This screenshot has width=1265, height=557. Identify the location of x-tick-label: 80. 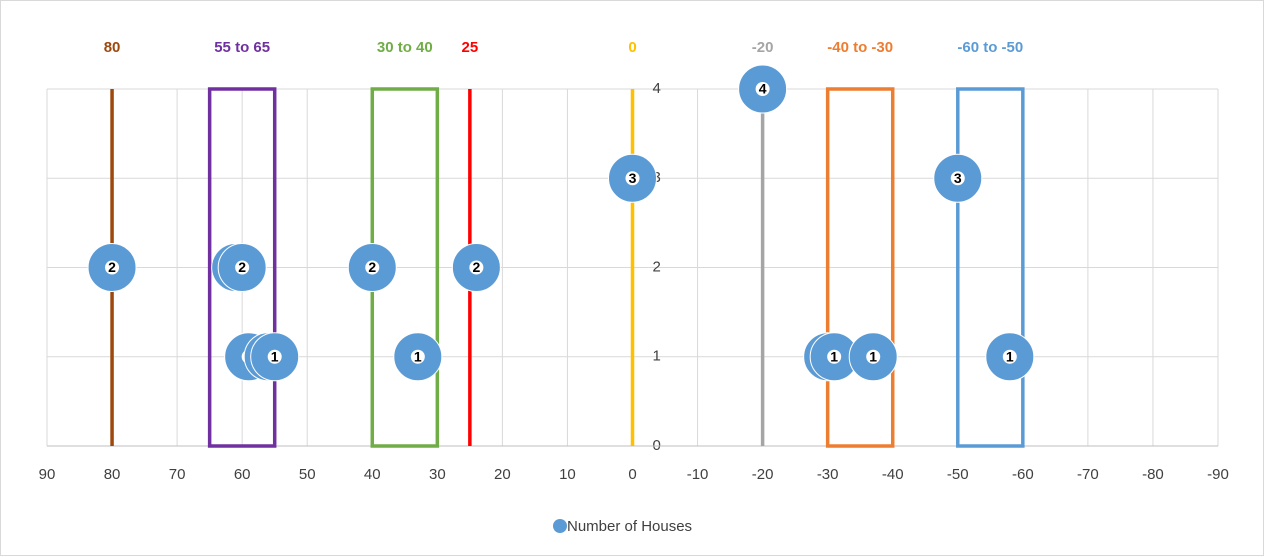
(112, 474).